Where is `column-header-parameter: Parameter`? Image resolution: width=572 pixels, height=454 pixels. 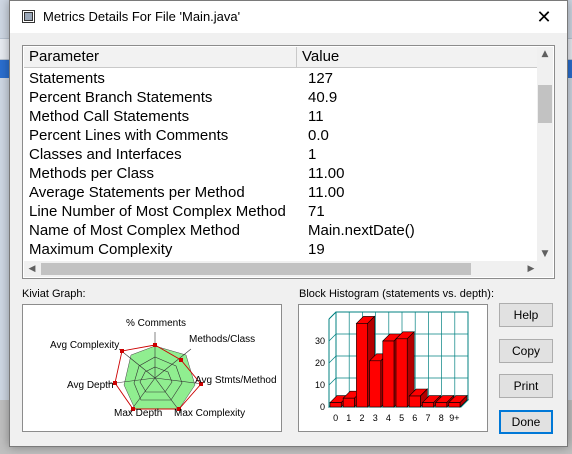 column-header-parameter: Parameter is located at coordinates (160, 57).